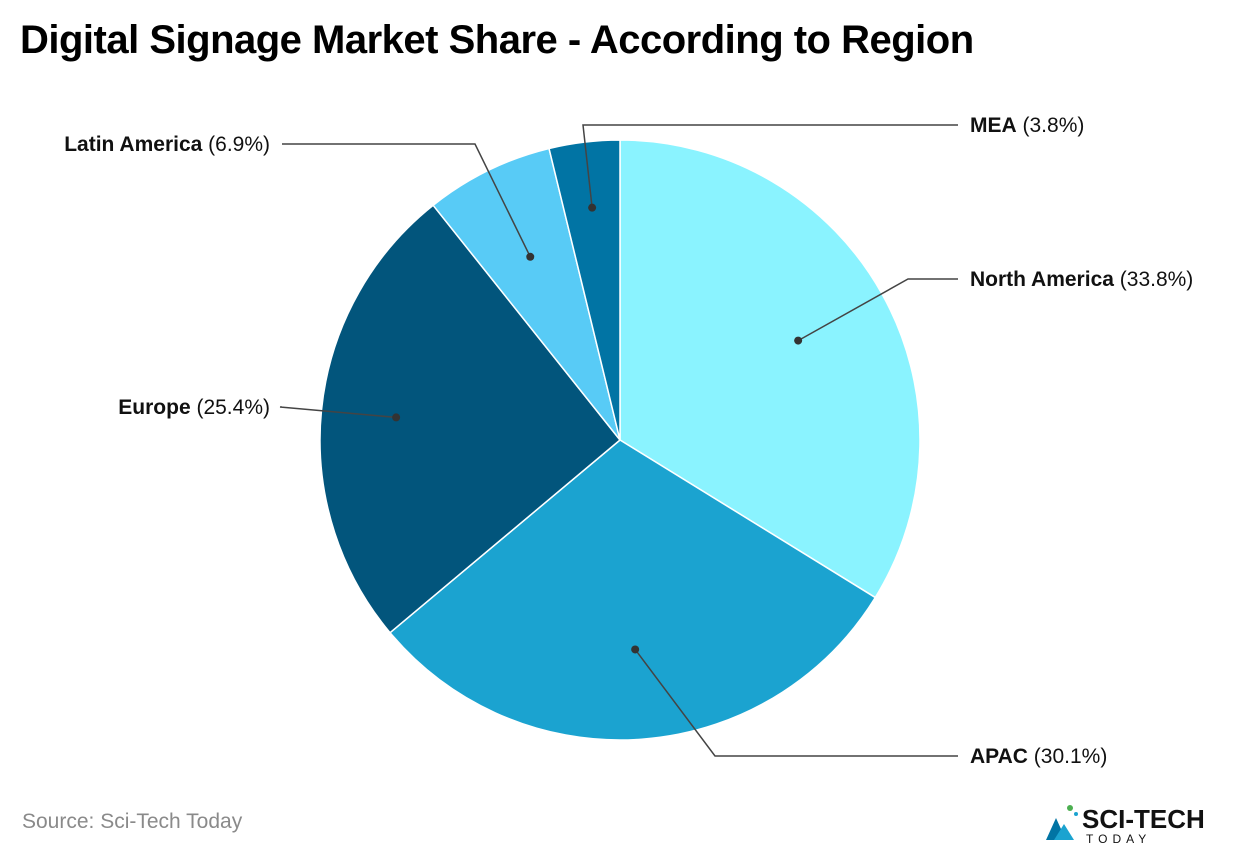  Describe the element at coordinates (1027, 125) in the screenshot. I see `data-label-mea: MEA (3.8%)` at that location.